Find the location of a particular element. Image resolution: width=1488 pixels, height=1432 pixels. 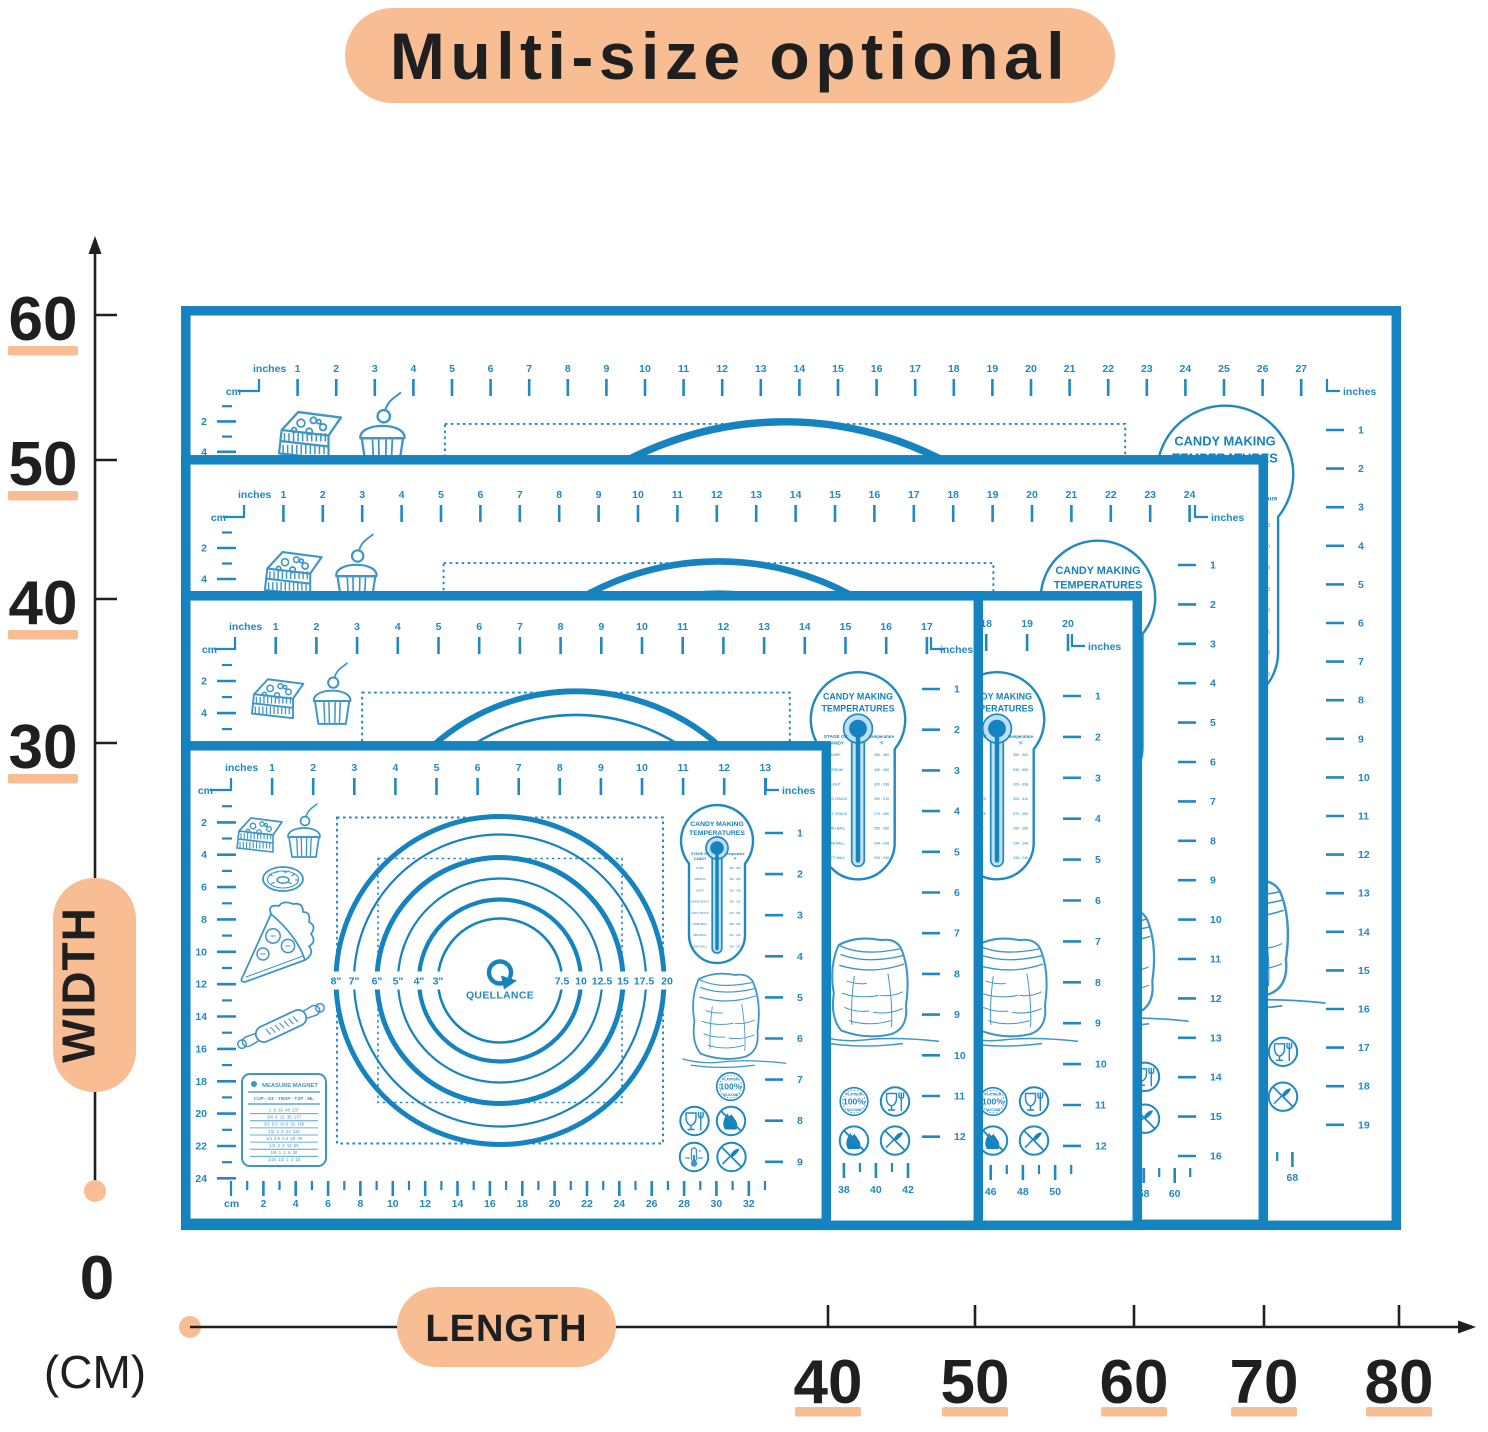

svg-text: 1/8 1 2 6 30 is located at coordinates (284, 1152).